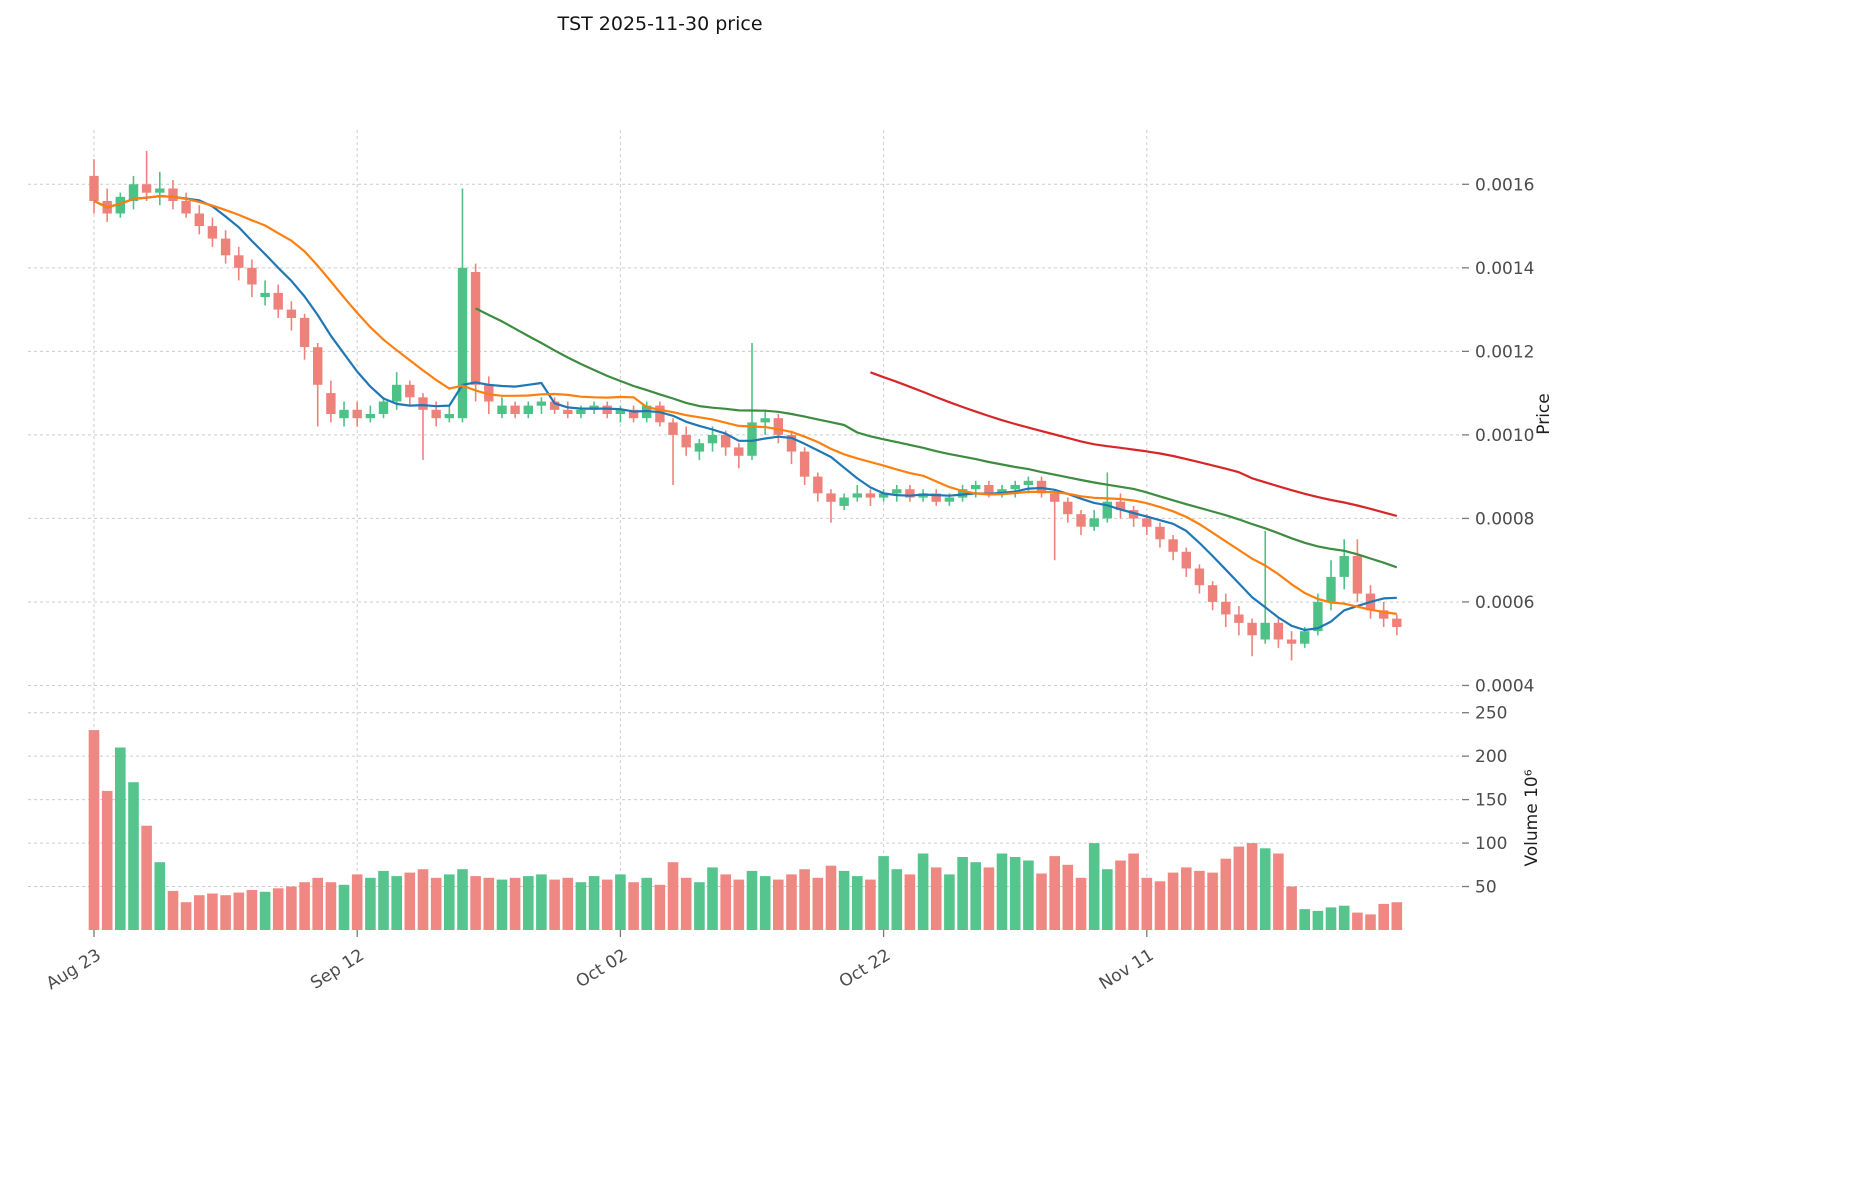 This screenshot has width=1873, height=1202. Describe the element at coordinates (1491, 844) in the screenshot. I see `volume-tick-label: 100` at that location.